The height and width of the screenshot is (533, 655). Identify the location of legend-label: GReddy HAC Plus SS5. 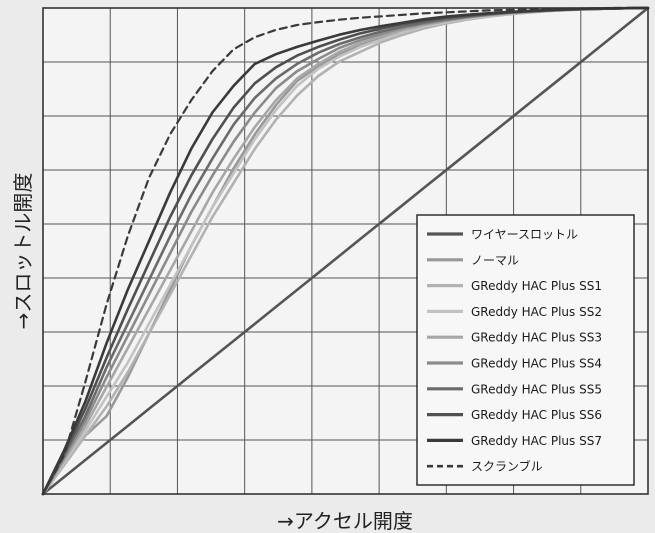
(536, 389).